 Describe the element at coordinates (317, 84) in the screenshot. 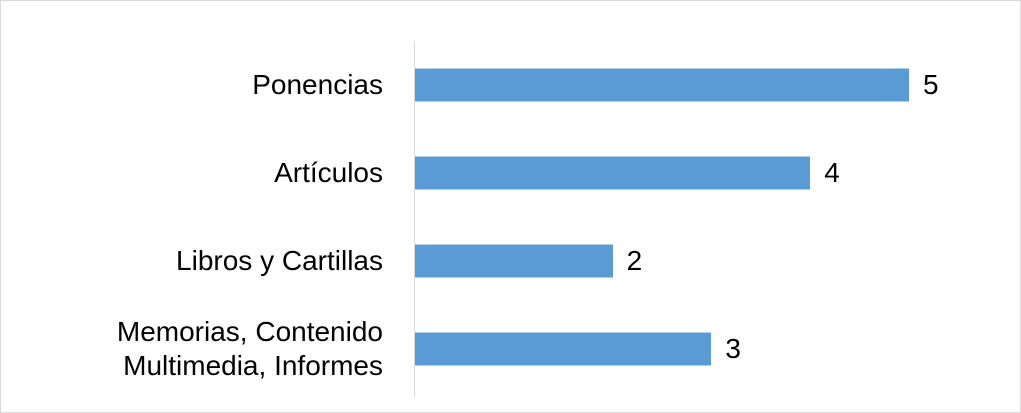

I see `category-label: Ponencias` at that location.